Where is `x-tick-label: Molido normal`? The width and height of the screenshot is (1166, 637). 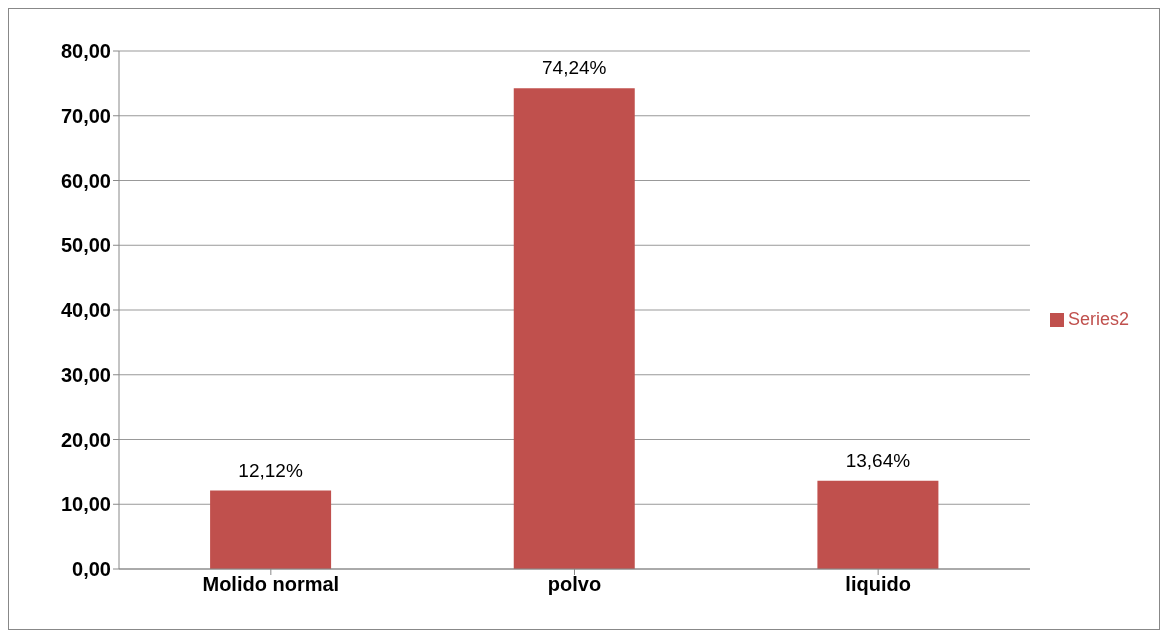
x-tick-label: Molido normal is located at coordinates (271, 584).